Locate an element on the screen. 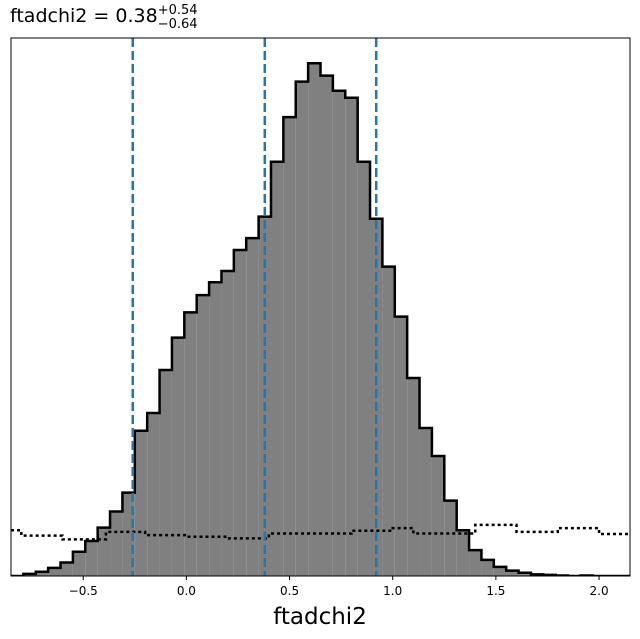 This screenshot has height=639, width=640. x-axis: −0.5 0.0 0.5 1.0 1.5 2.0 is located at coordinates (339, 587).